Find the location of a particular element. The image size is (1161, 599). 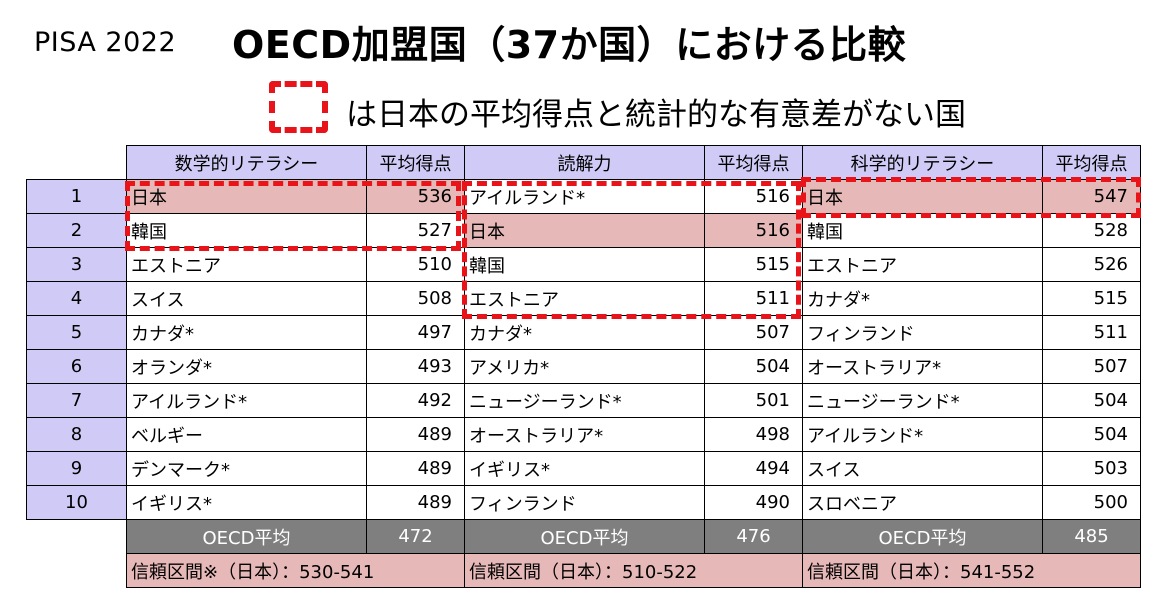

reading-score-cell: 504 is located at coordinates (753, 366).